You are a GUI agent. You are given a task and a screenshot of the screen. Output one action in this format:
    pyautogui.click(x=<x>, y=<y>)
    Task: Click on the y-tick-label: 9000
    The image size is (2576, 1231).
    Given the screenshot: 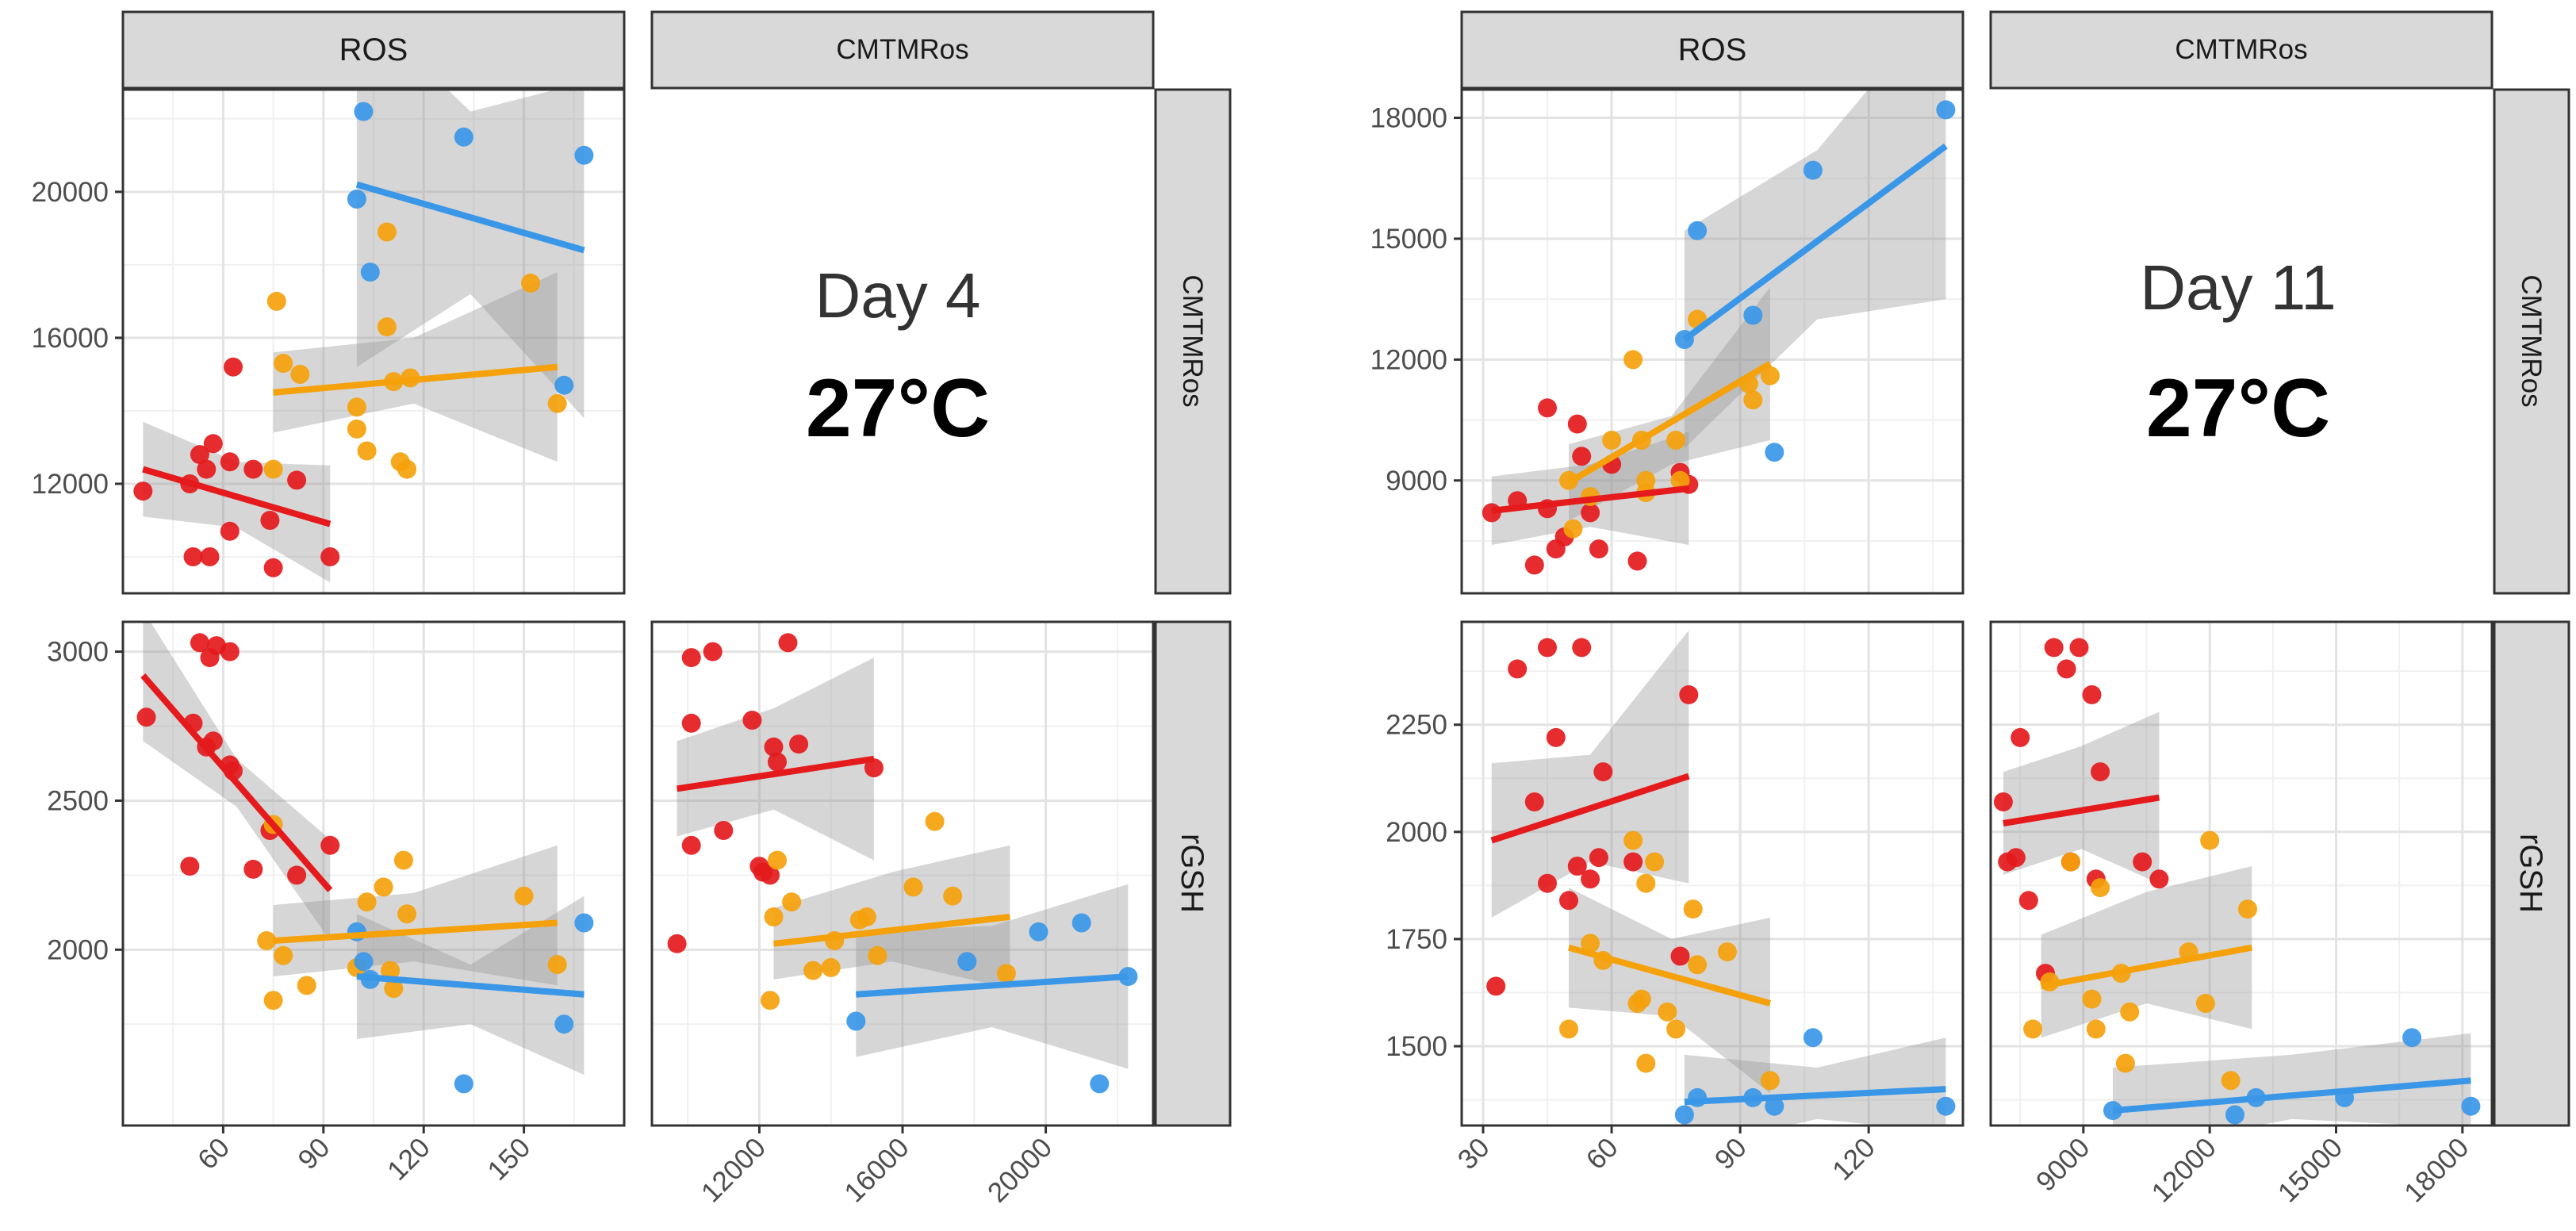 What is the action you would take?
    pyautogui.click(x=1416, y=481)
    